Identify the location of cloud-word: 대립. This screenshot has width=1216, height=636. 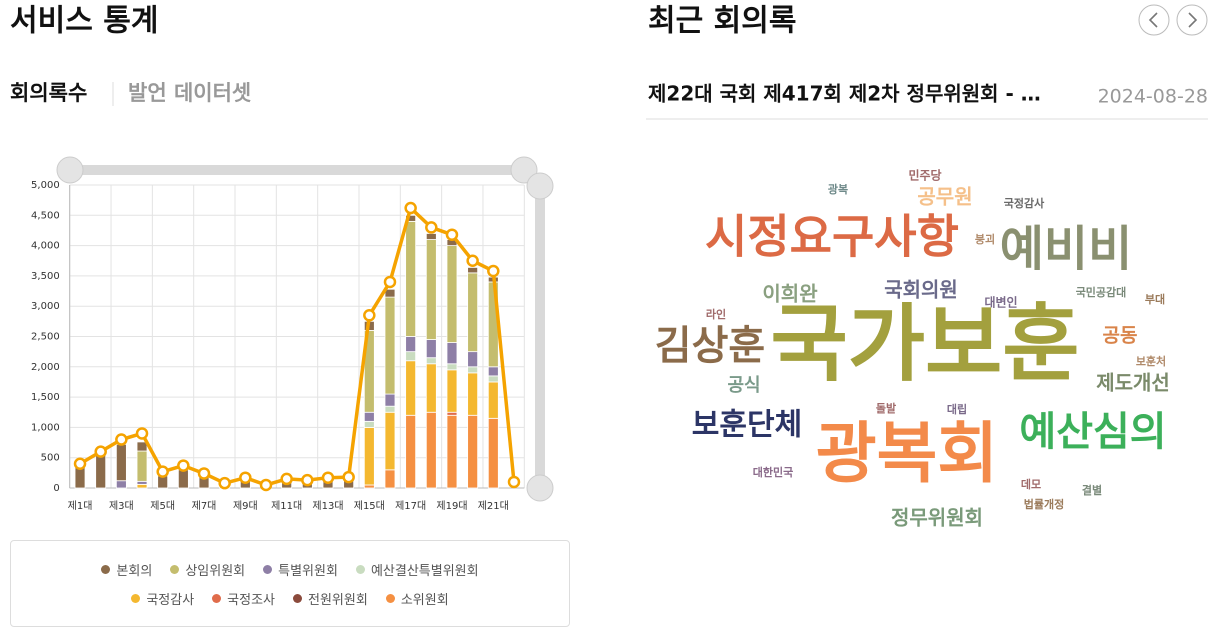
(957, 409).